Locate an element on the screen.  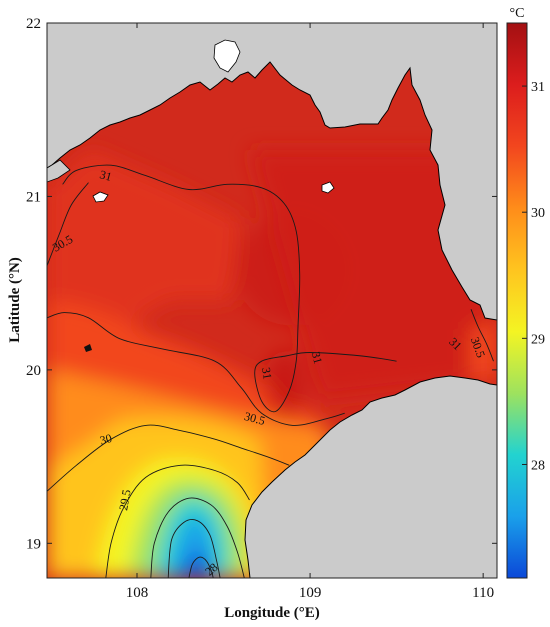
y-tick-label: 20 is located at coordinates (33, 371).